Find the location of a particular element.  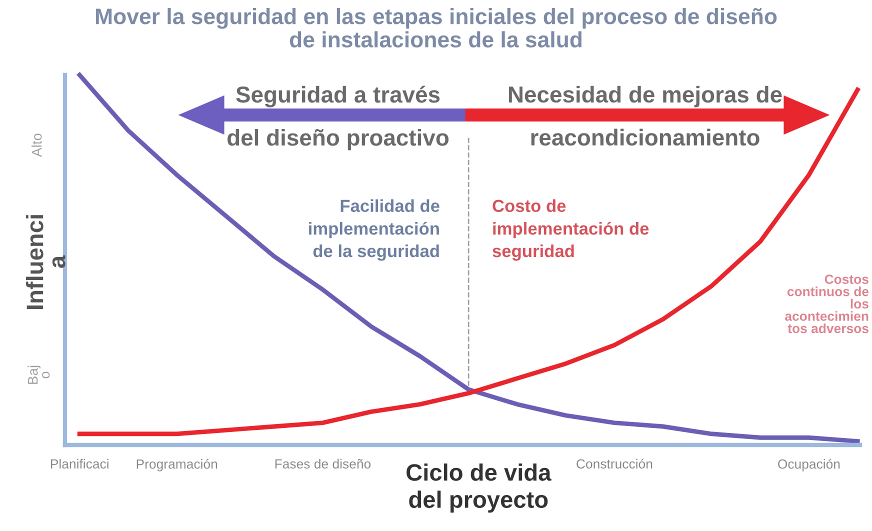

text: Baj o is located at coordinates (39, 375).